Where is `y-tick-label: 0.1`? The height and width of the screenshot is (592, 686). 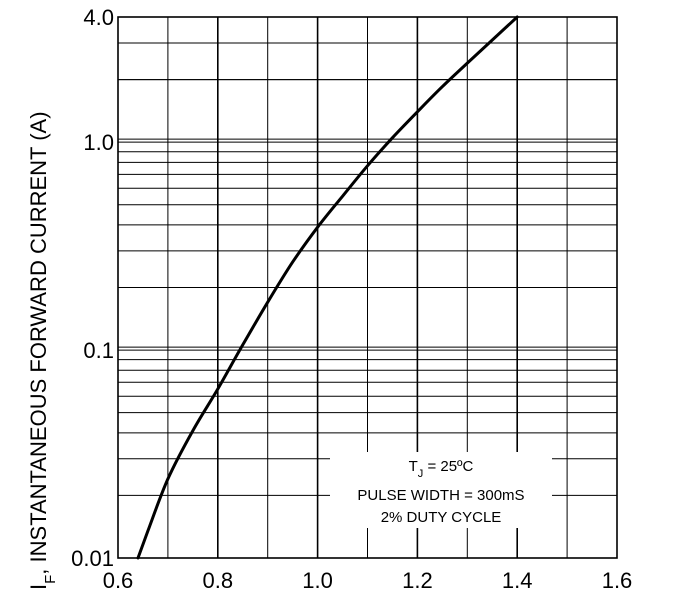 y-tick-label: 0.1 is located at coordinates (98, 350).